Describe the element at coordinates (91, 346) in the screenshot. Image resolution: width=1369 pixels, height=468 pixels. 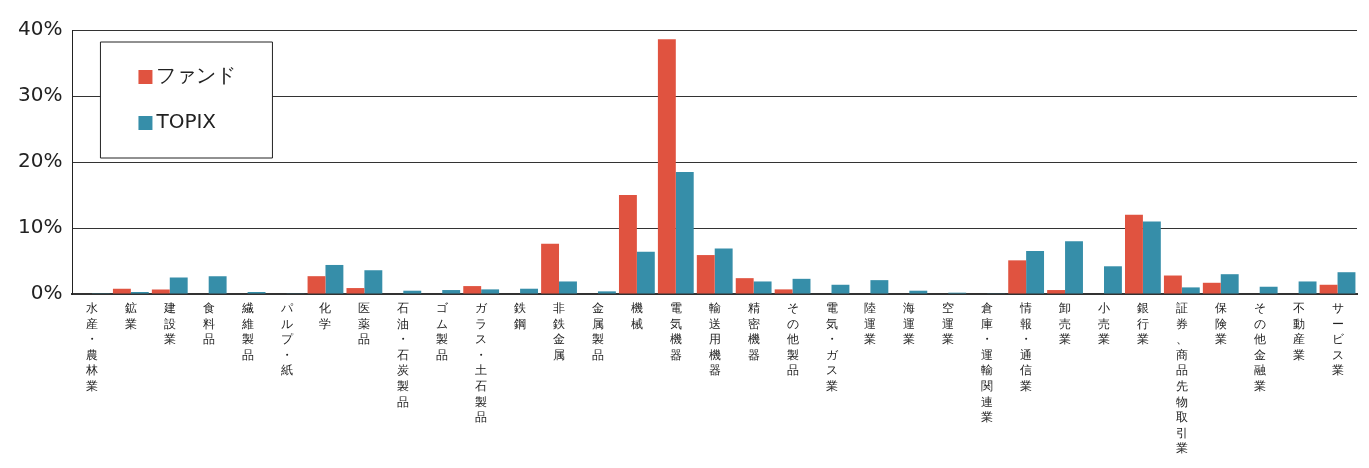
I see `x-tick-label: 水産・農林業` at that location.